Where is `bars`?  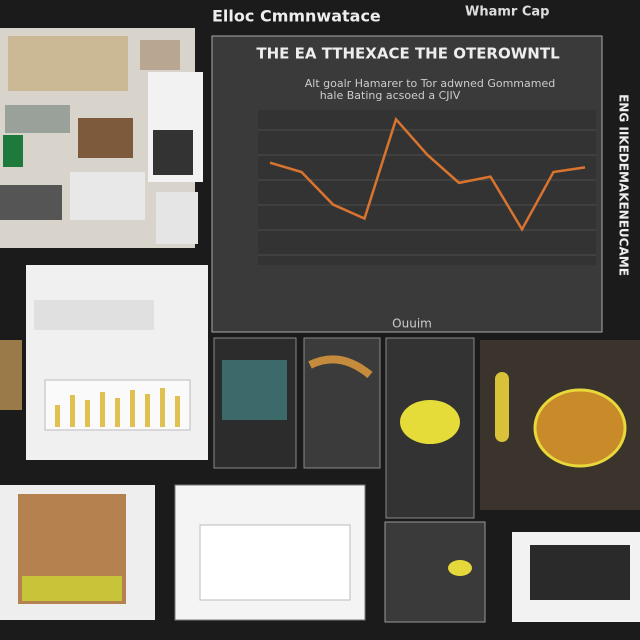 bars is located at coordinates (117, 407).